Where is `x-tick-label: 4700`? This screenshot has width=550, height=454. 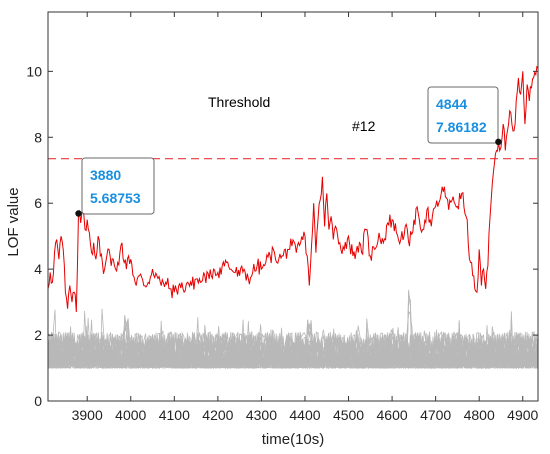 x-tick-label: 4700 is located at coordinates (435, 415).